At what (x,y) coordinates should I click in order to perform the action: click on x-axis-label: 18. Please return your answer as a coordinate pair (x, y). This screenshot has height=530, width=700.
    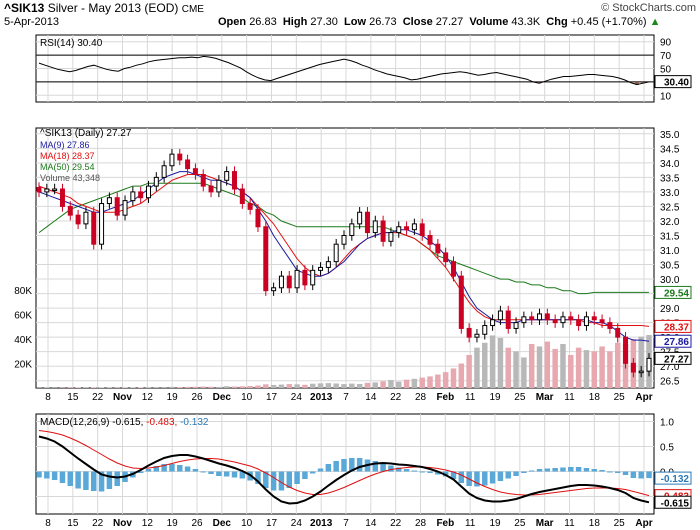
    Looking at the image, I should click on (595, 397).